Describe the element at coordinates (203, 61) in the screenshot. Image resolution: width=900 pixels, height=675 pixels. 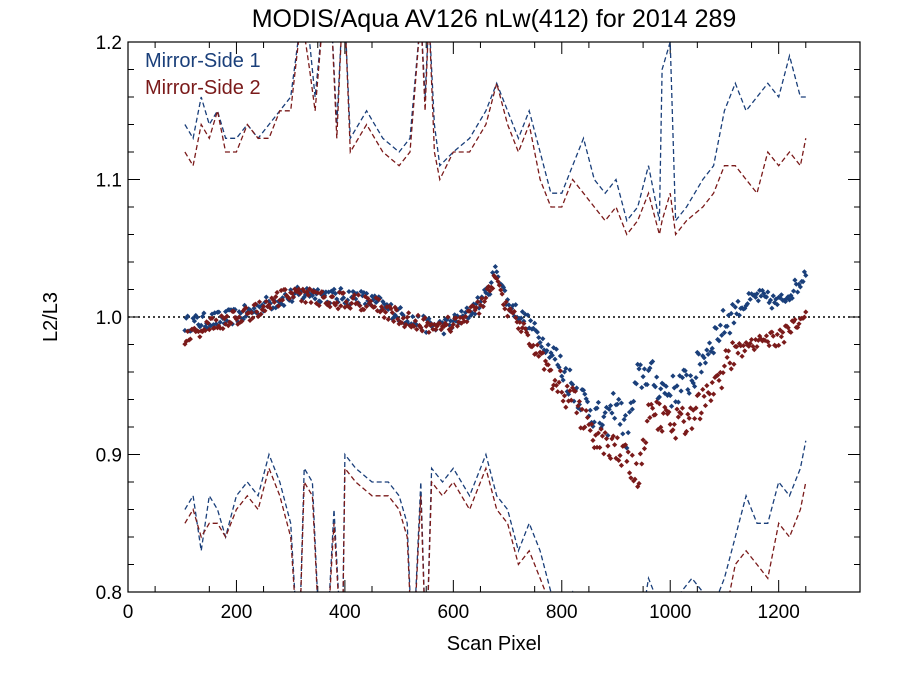
I see `legend-entry-mirror-side-1: Mirror-Side 1` at that location.